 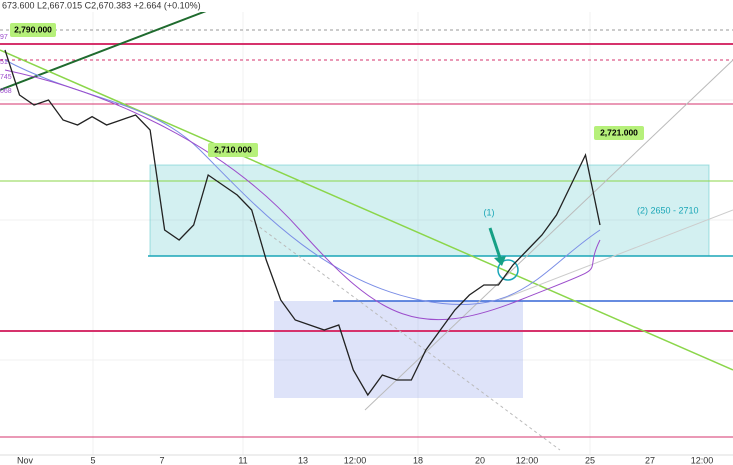 What do you see at coordinates (242, 460) in the screenshot?
I see `x-tick-label: 11` at bounding box center [242, 460].